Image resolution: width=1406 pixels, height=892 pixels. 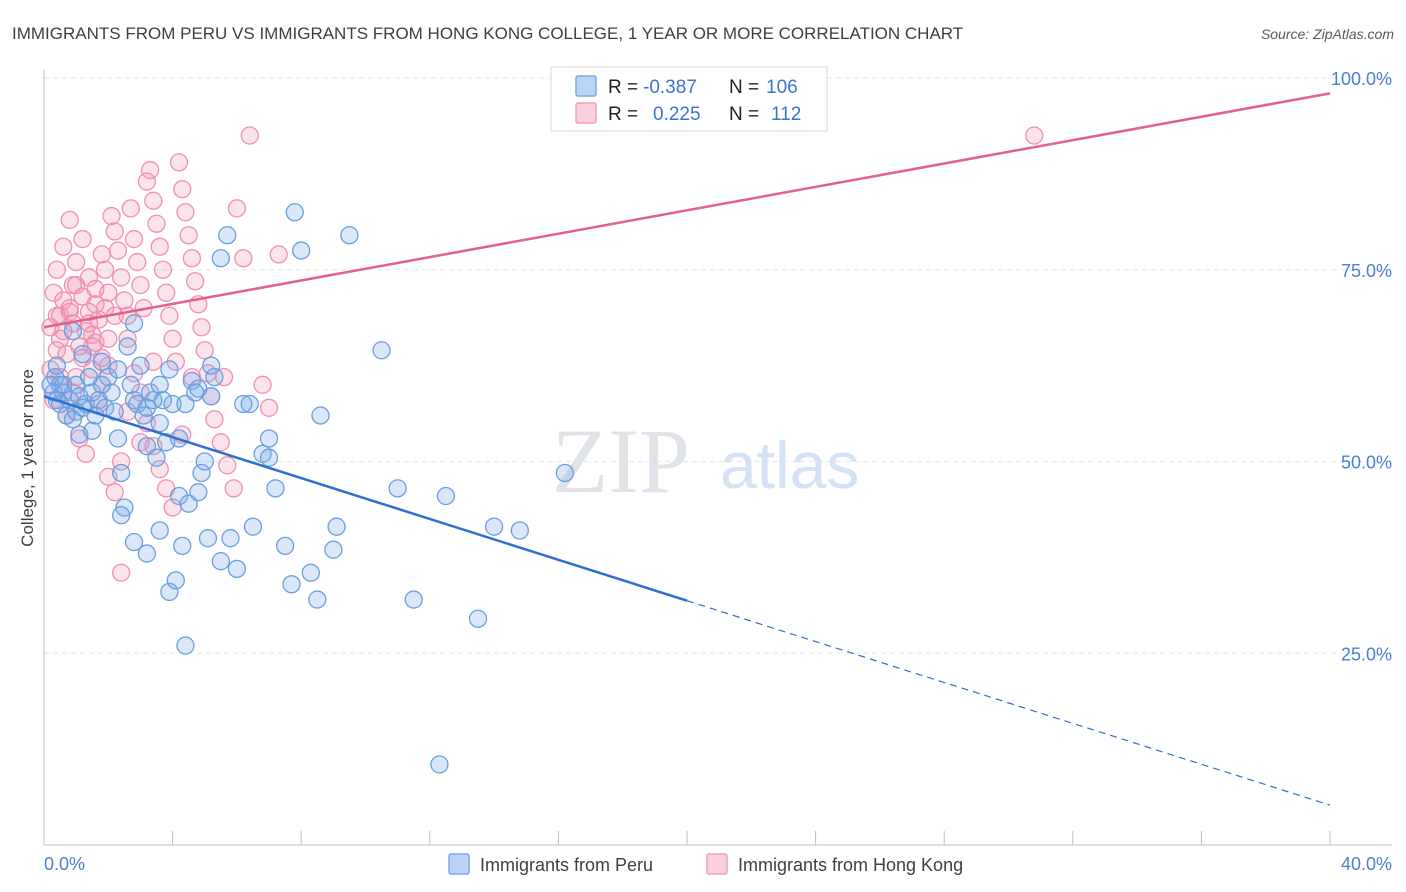 What do you see at coordinates (744, 114) in the screenshot?
I see `stats-n-label-hk: N =` at bounding box center [744, 114].